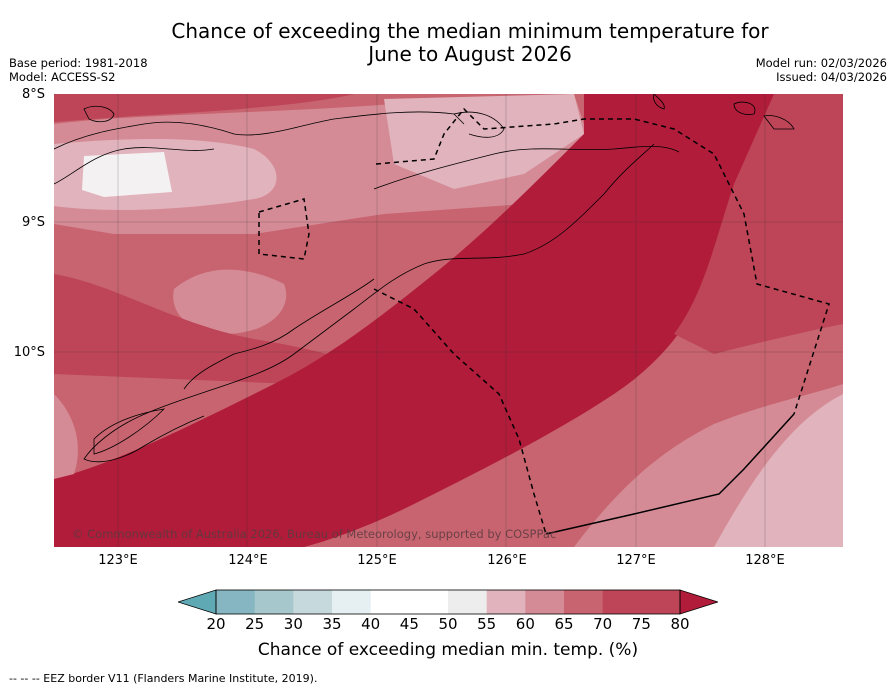 Image resolution: width=896 pixels, height=690 pixels. I want to click on title-line-2: June to August 2026, so click(470, 54).